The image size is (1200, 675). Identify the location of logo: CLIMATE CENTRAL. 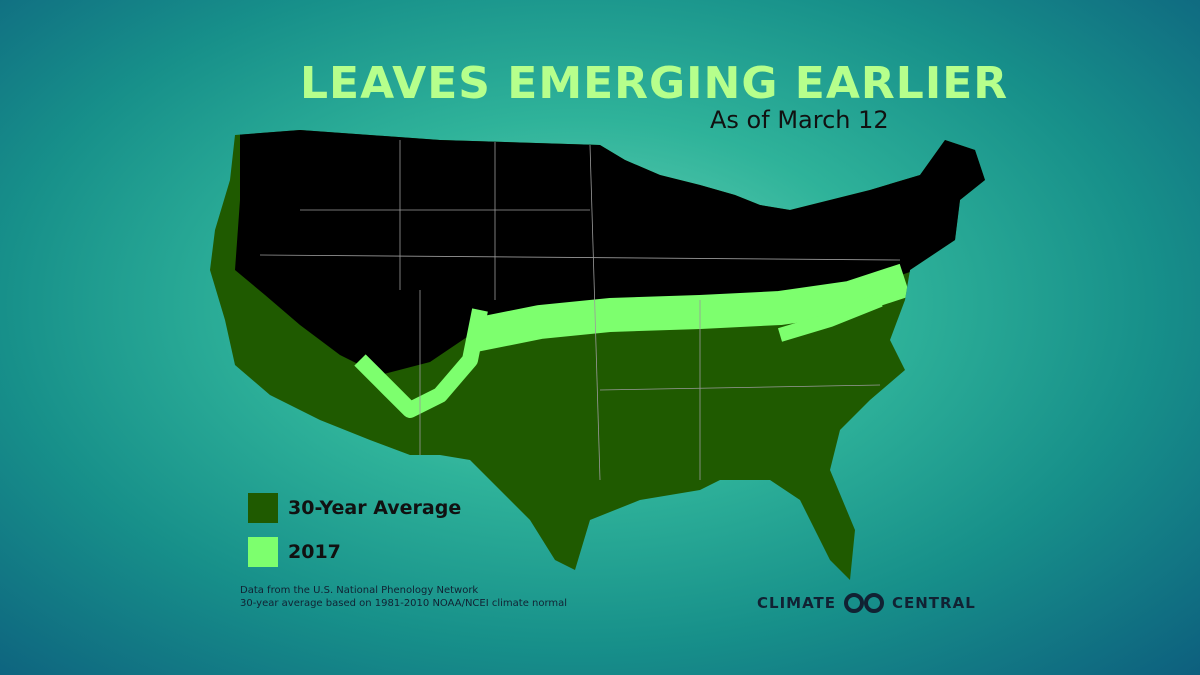
(866, 603).